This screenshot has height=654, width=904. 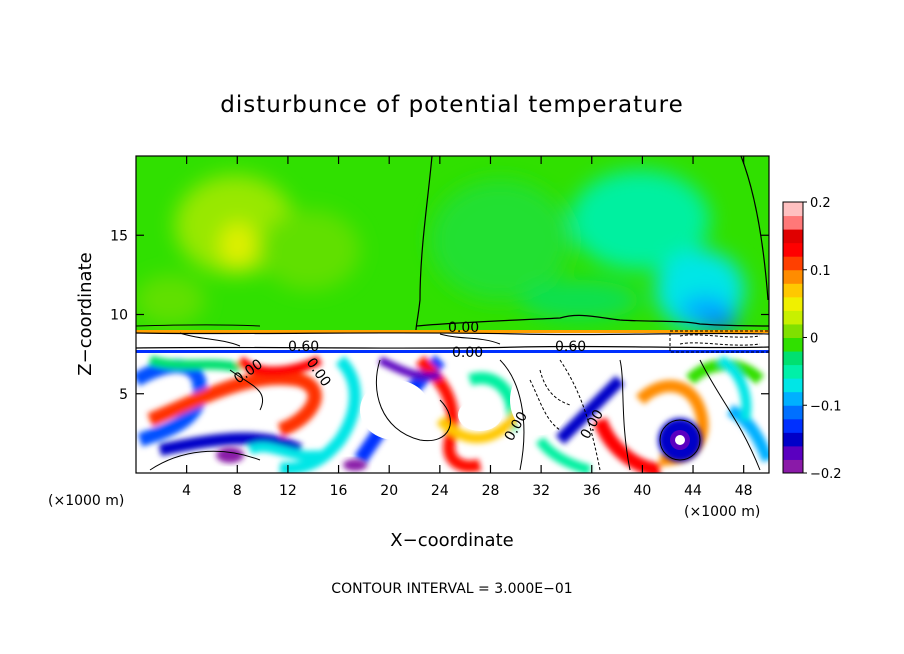 I want to click on x-tick-label: 12, so click(x=288, y=491).